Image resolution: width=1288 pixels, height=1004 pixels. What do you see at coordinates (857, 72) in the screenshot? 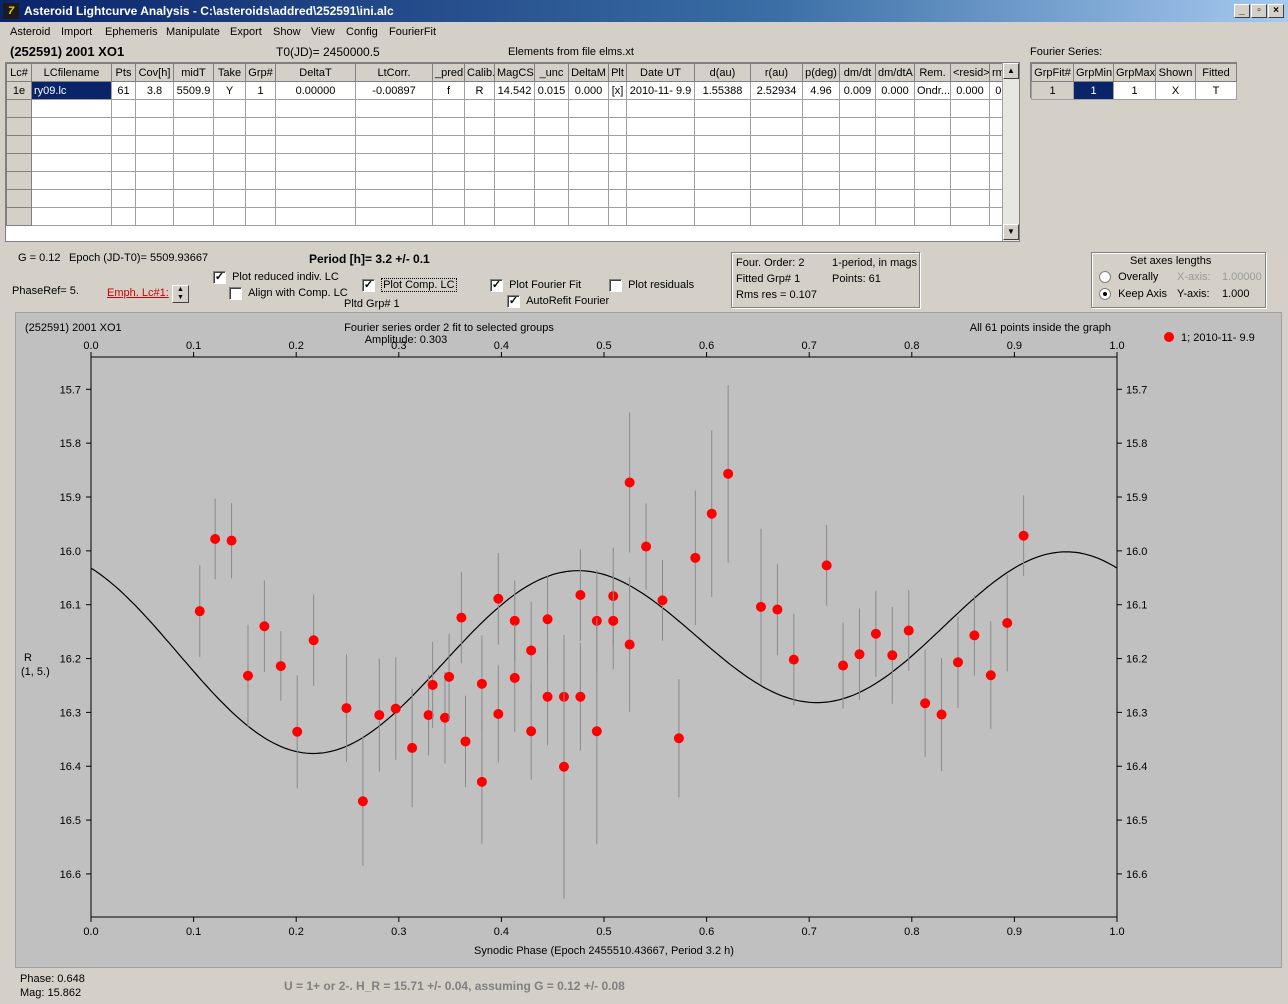
I see `lc-col-header: dm/dt` at bounding box center [857, 72].